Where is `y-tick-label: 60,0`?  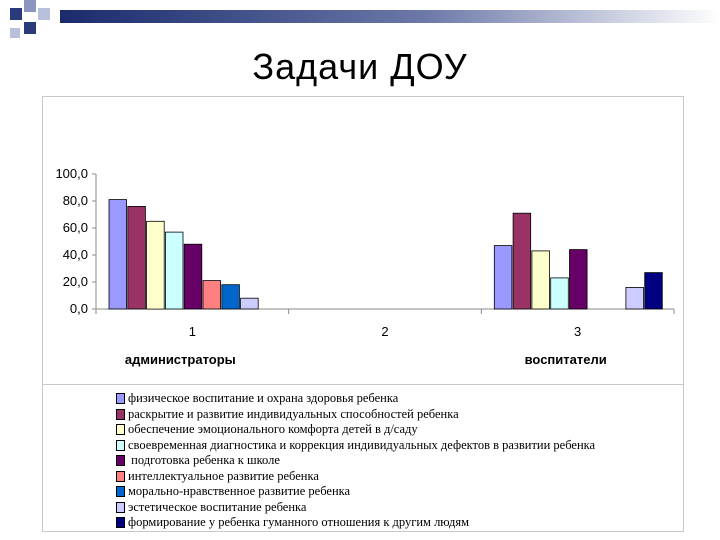
y-tick-label: 60,0 is located at coordinates (75, 227).